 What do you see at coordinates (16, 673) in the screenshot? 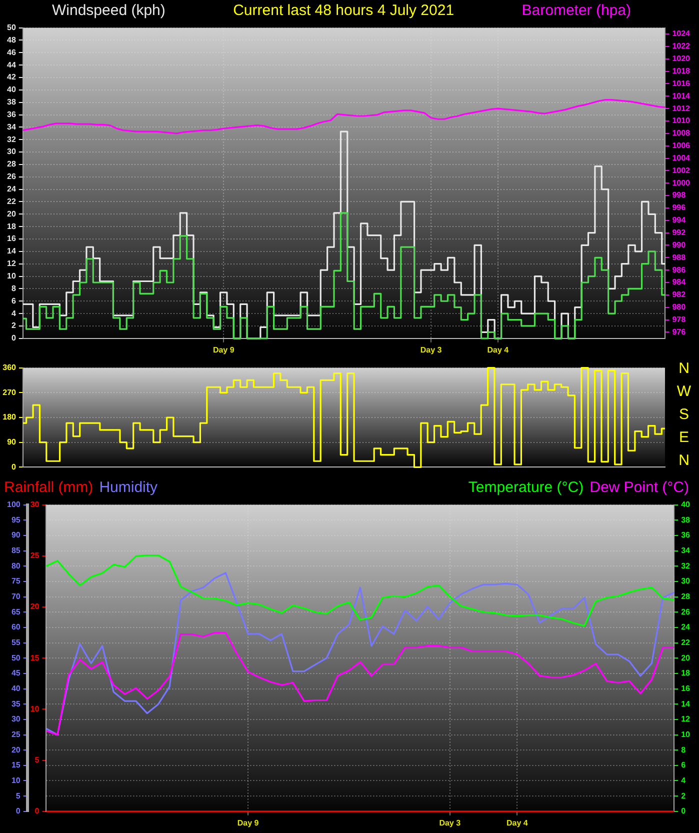
I see `y3-tick-label: 45` at bounding box center [16, 673].